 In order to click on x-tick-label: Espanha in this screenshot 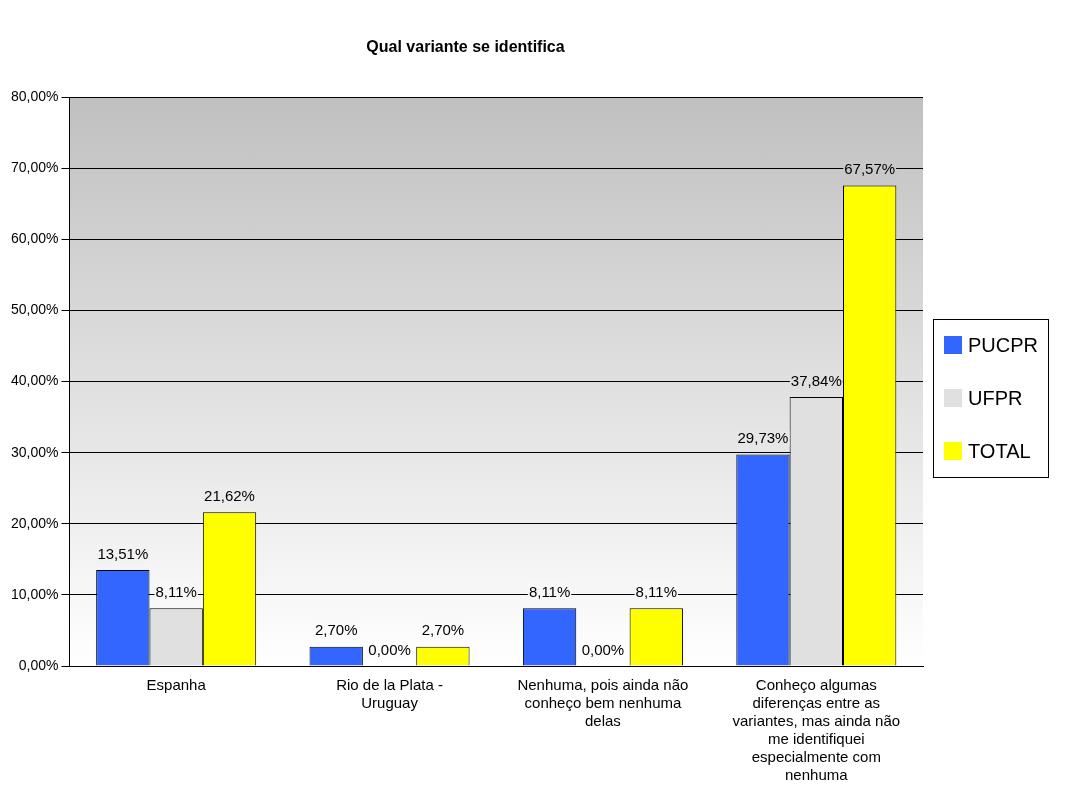, I will do `click(176, 685)`.